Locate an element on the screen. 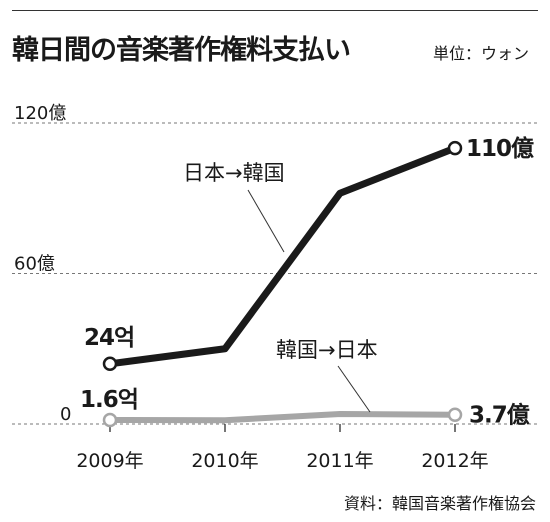 Image resolution: width=550 pixels, height=522 pixels. source-note: 資料：韓国音楽著作権協会 is located at coordinates (439, 503).